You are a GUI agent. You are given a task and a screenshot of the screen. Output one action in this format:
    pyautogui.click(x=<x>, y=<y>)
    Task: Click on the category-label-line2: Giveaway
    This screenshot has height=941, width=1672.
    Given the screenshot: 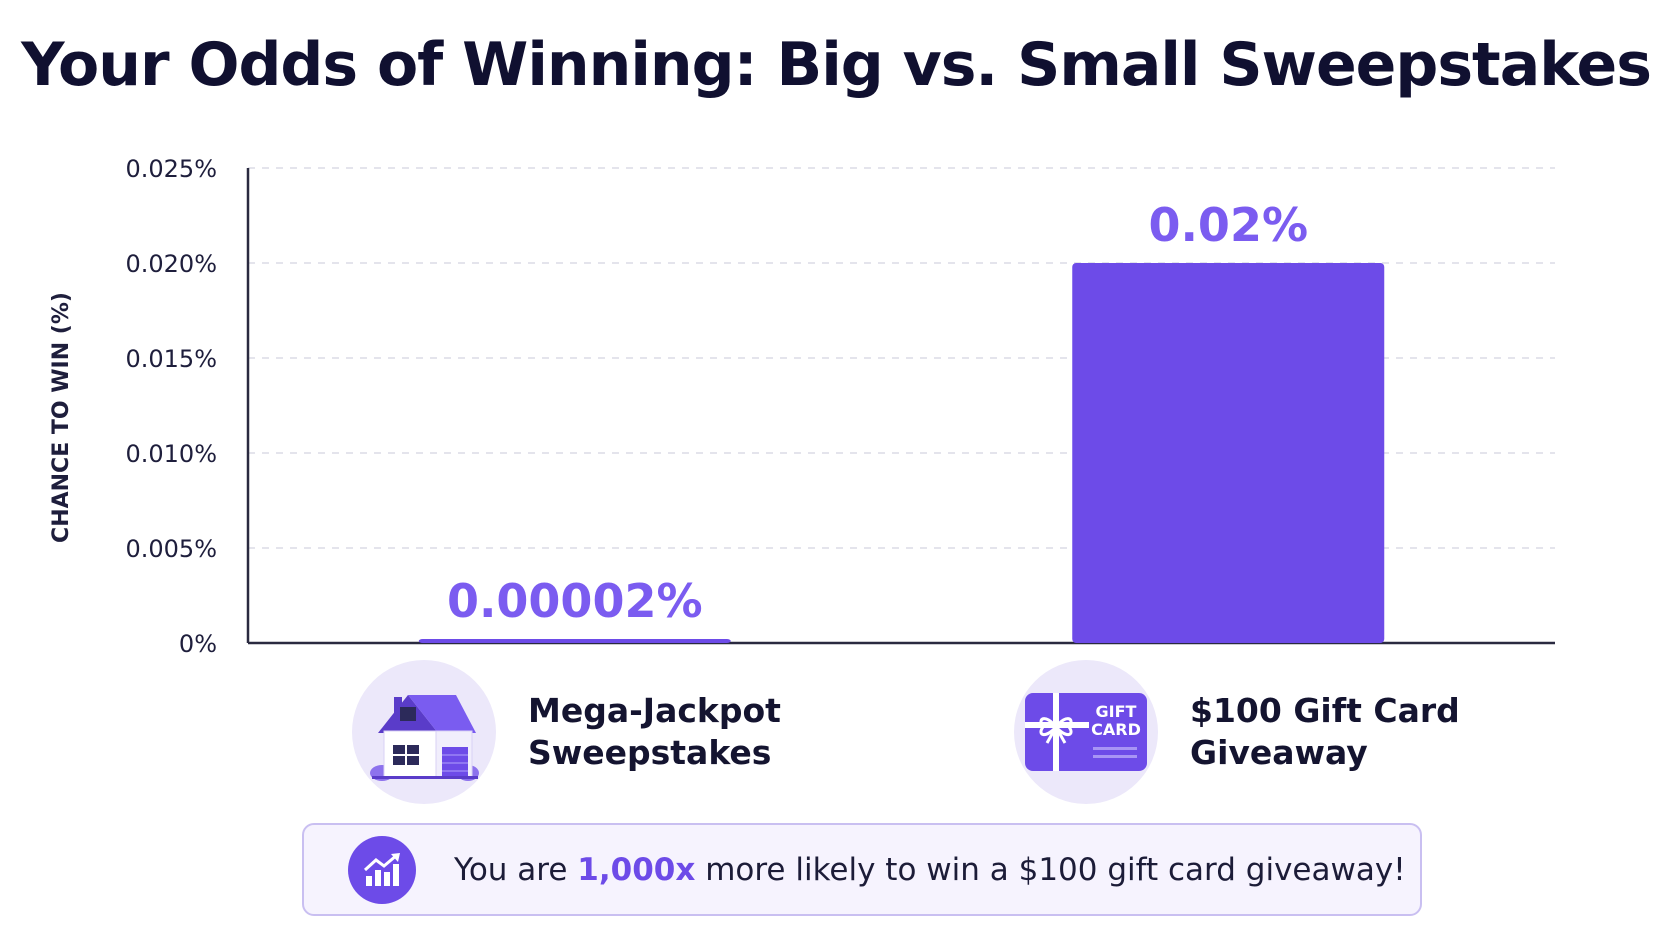 What is the action you would take?
    pyautogui.click(x=1279, y=752)
    